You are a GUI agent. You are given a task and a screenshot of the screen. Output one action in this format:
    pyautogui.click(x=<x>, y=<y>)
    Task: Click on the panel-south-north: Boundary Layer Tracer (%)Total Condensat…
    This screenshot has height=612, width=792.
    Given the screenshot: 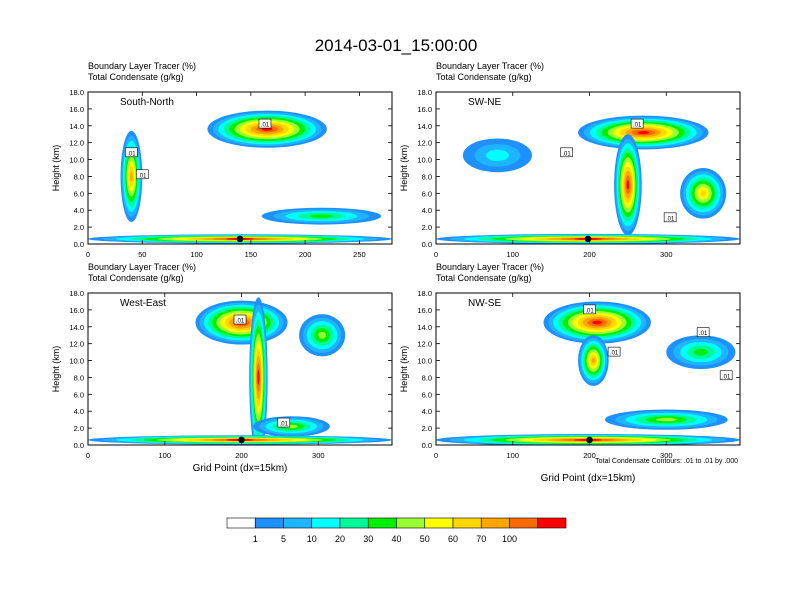 What is the action you would take?
    pyautogui.click(x=222, y=160)
    